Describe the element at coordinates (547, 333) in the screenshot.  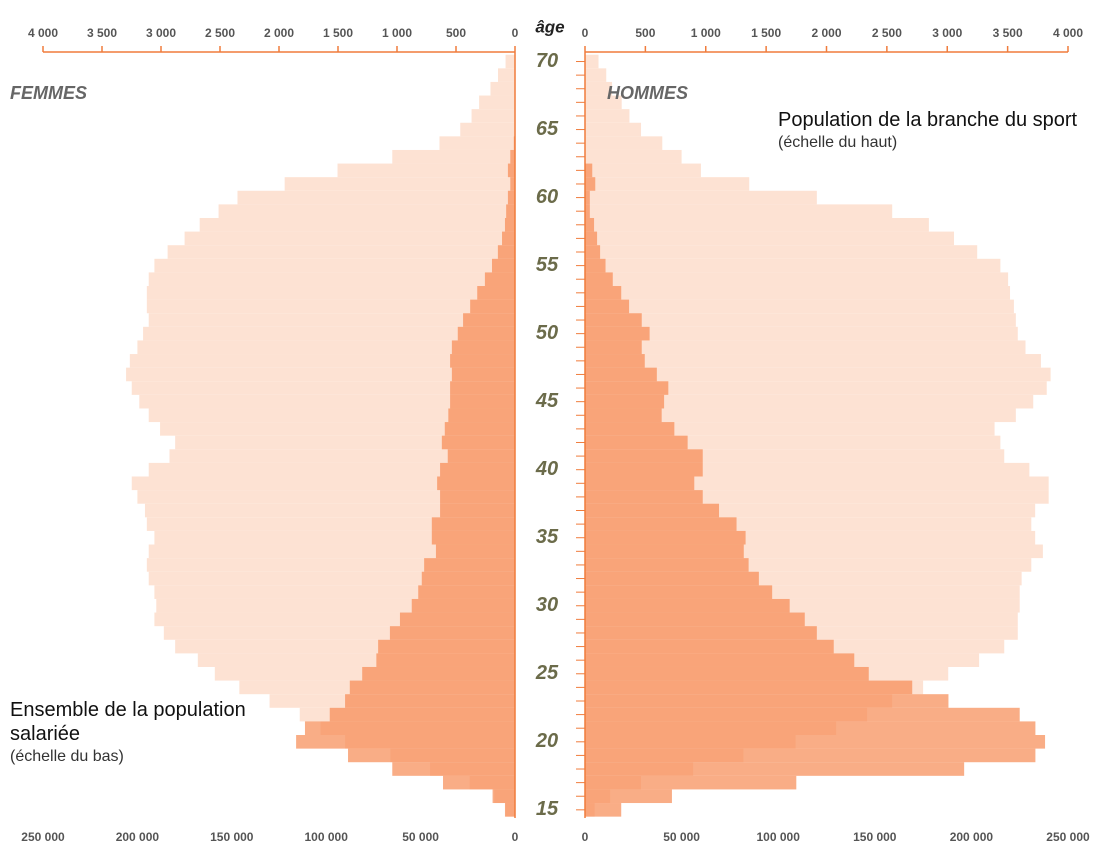
I see `age-tick-label: 50` at that location.